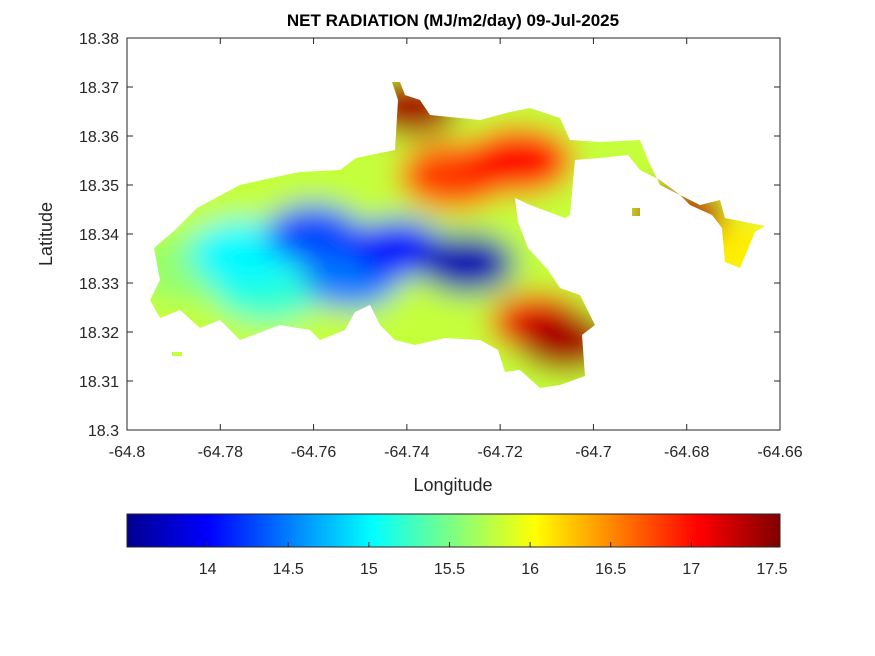 The height and width of the screenshot is (656, 875). What do you see at coordinates (610, 569) in the screenshot?
I see `colorbar-tick-label: 16.5` at bounding box center [610, 569].